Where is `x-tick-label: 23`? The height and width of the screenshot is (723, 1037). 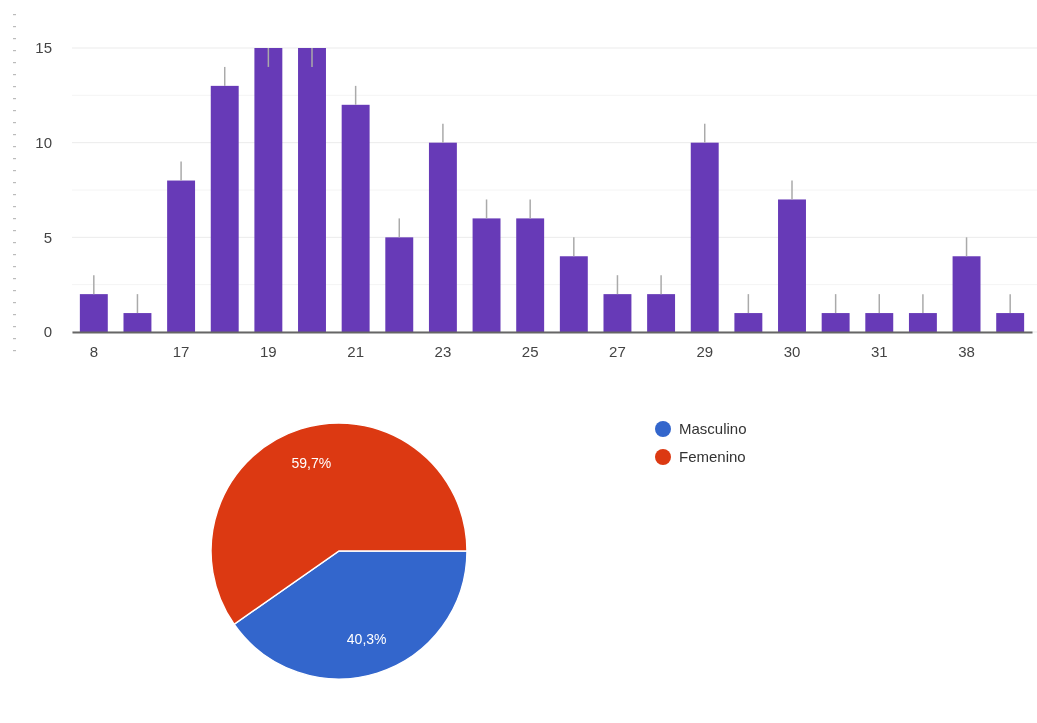 x-tick-label: 23 is located at coordinates (443, 351).